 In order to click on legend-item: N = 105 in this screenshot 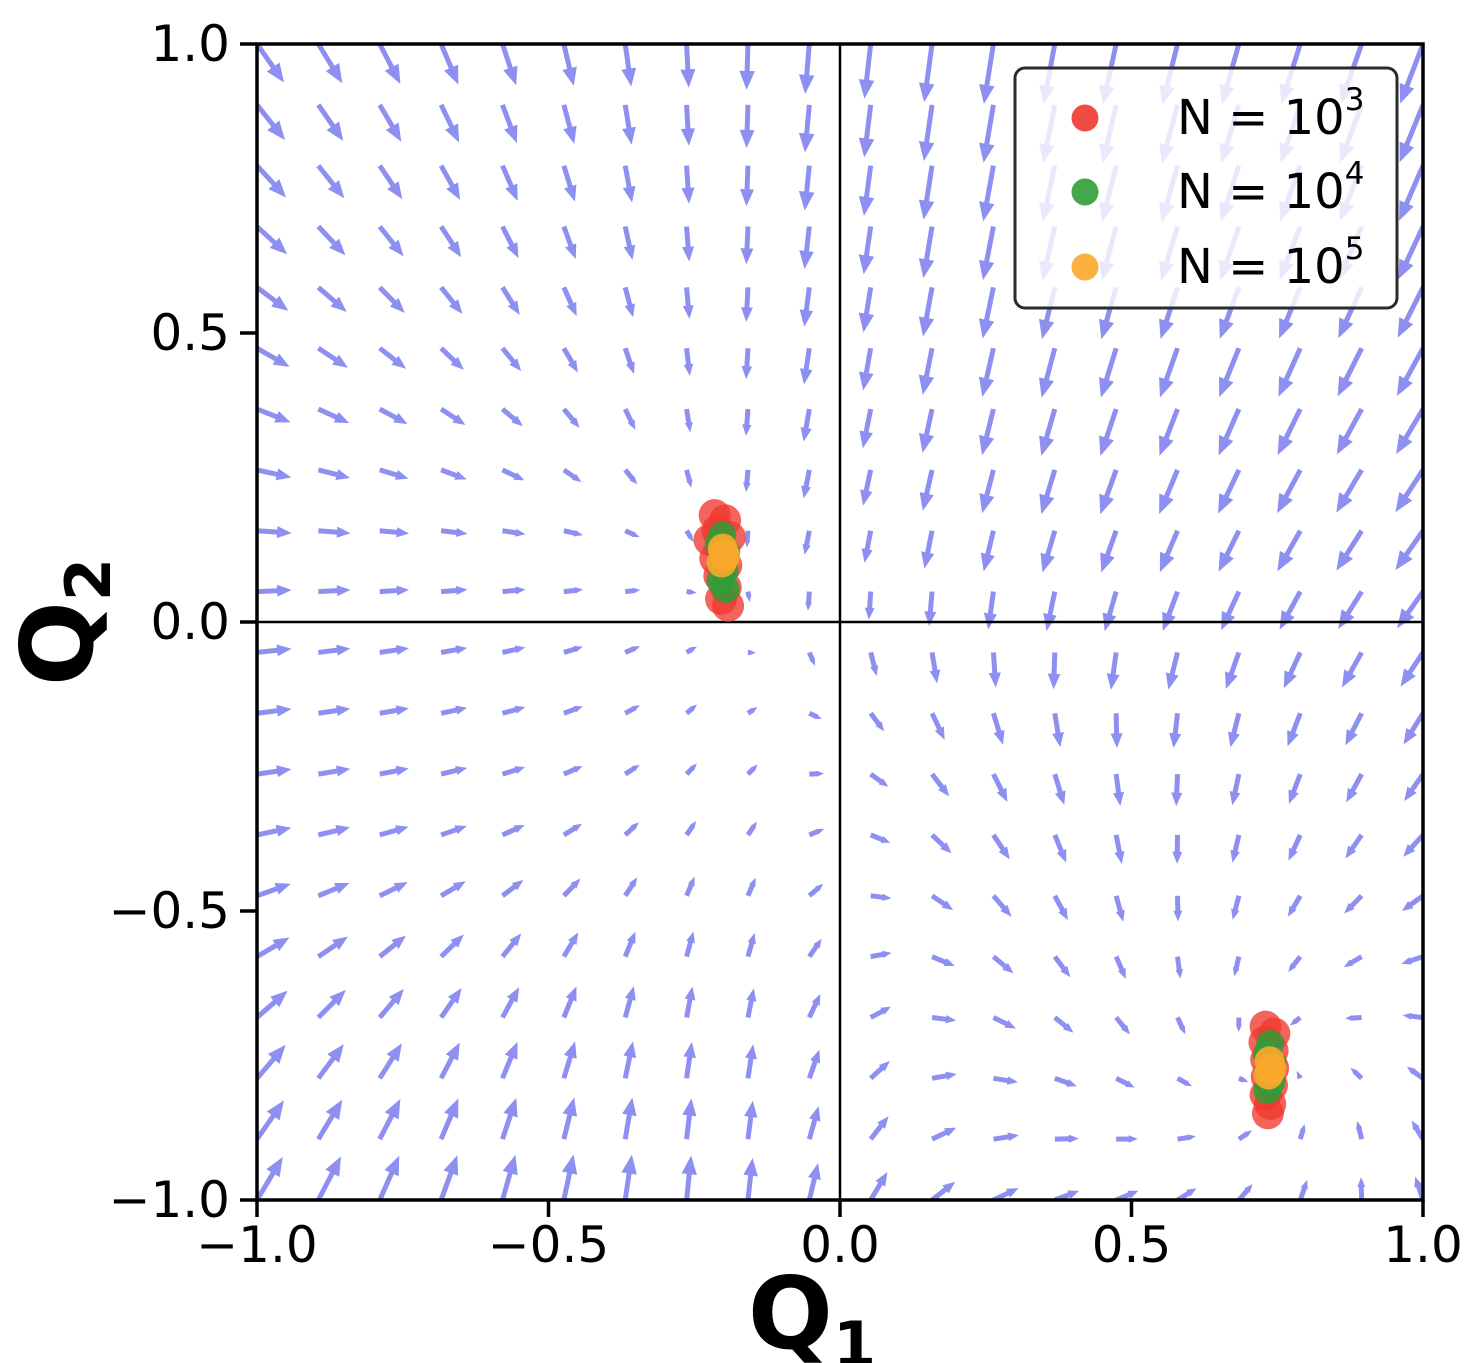, I will do `click(1217, 263)`.